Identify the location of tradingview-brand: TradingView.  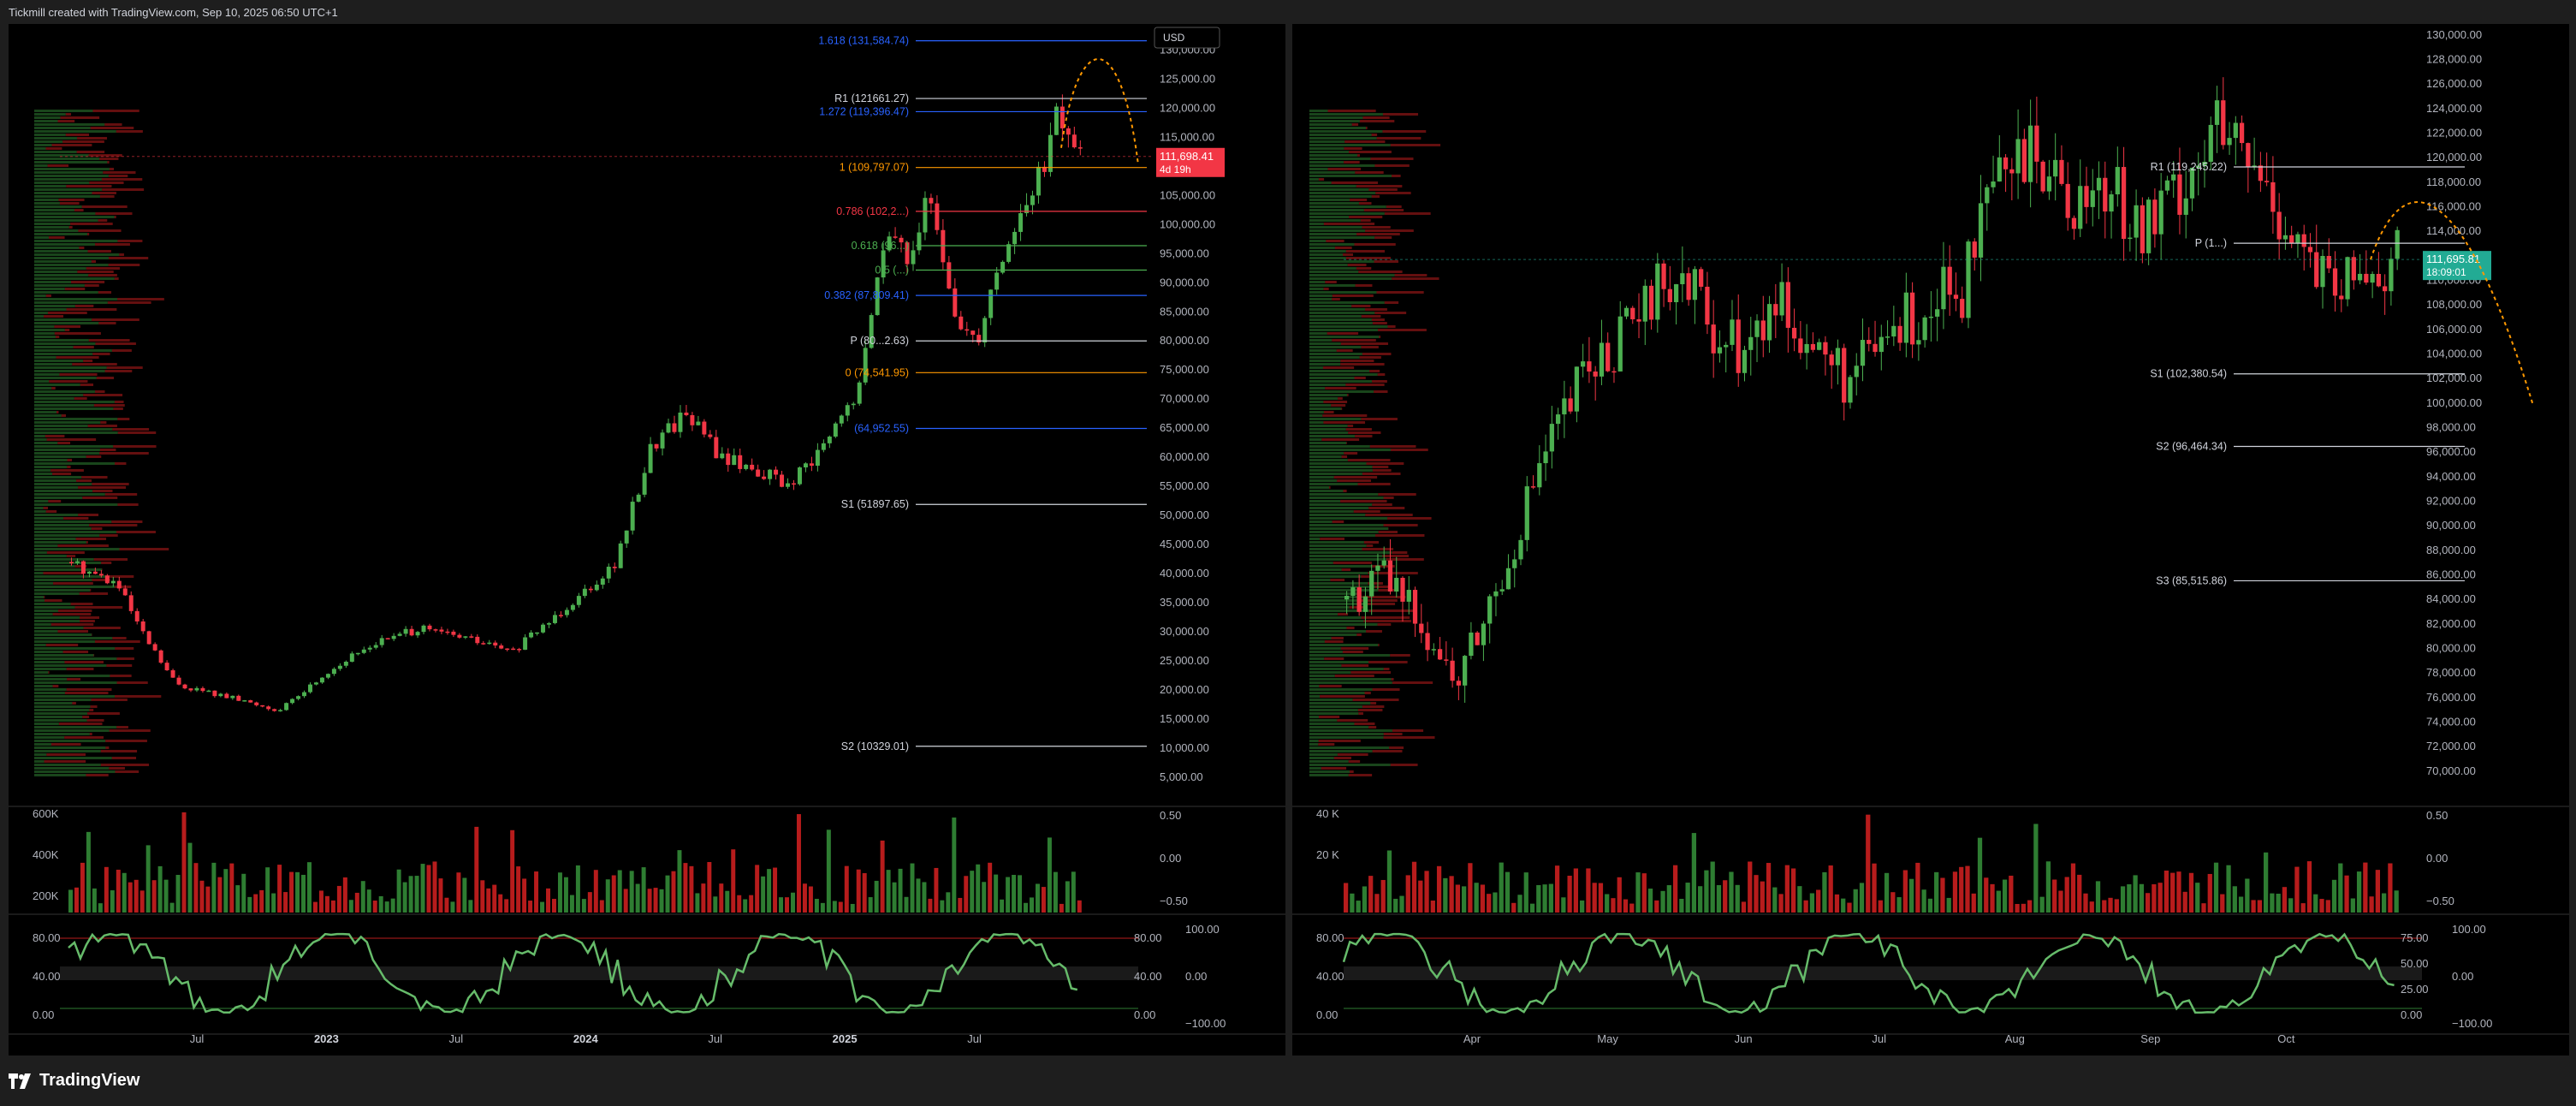
(74, 1081).